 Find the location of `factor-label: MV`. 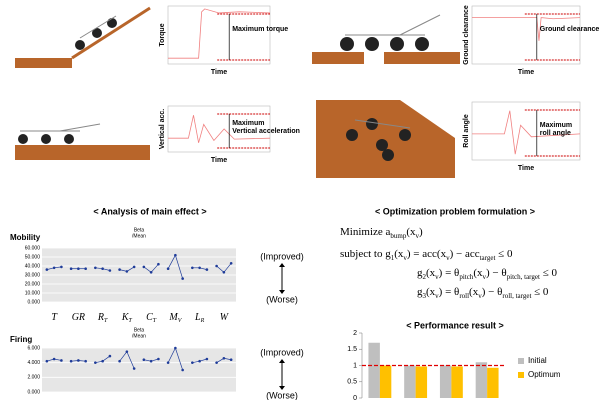

factor-label: MV is located at coordinates (175, 318).